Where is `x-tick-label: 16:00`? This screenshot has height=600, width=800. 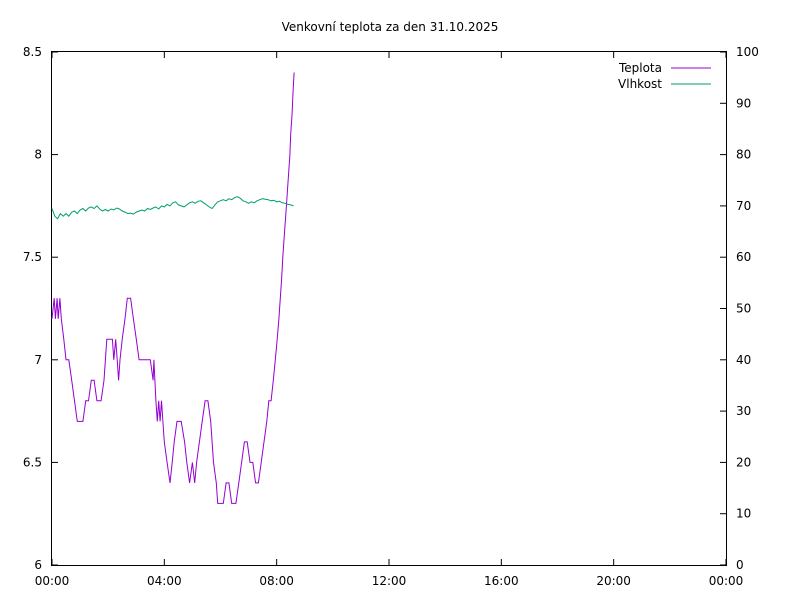 x-tick-label: 16:00 is located at coordinates (501, 581).